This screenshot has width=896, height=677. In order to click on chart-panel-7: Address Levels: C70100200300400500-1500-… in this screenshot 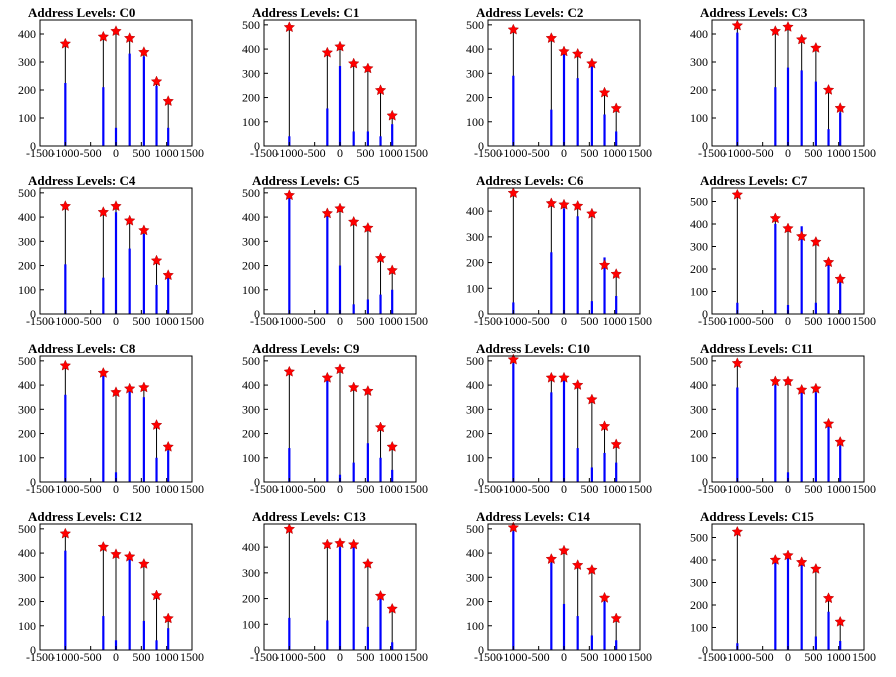, I will do `click(783, 250)`.